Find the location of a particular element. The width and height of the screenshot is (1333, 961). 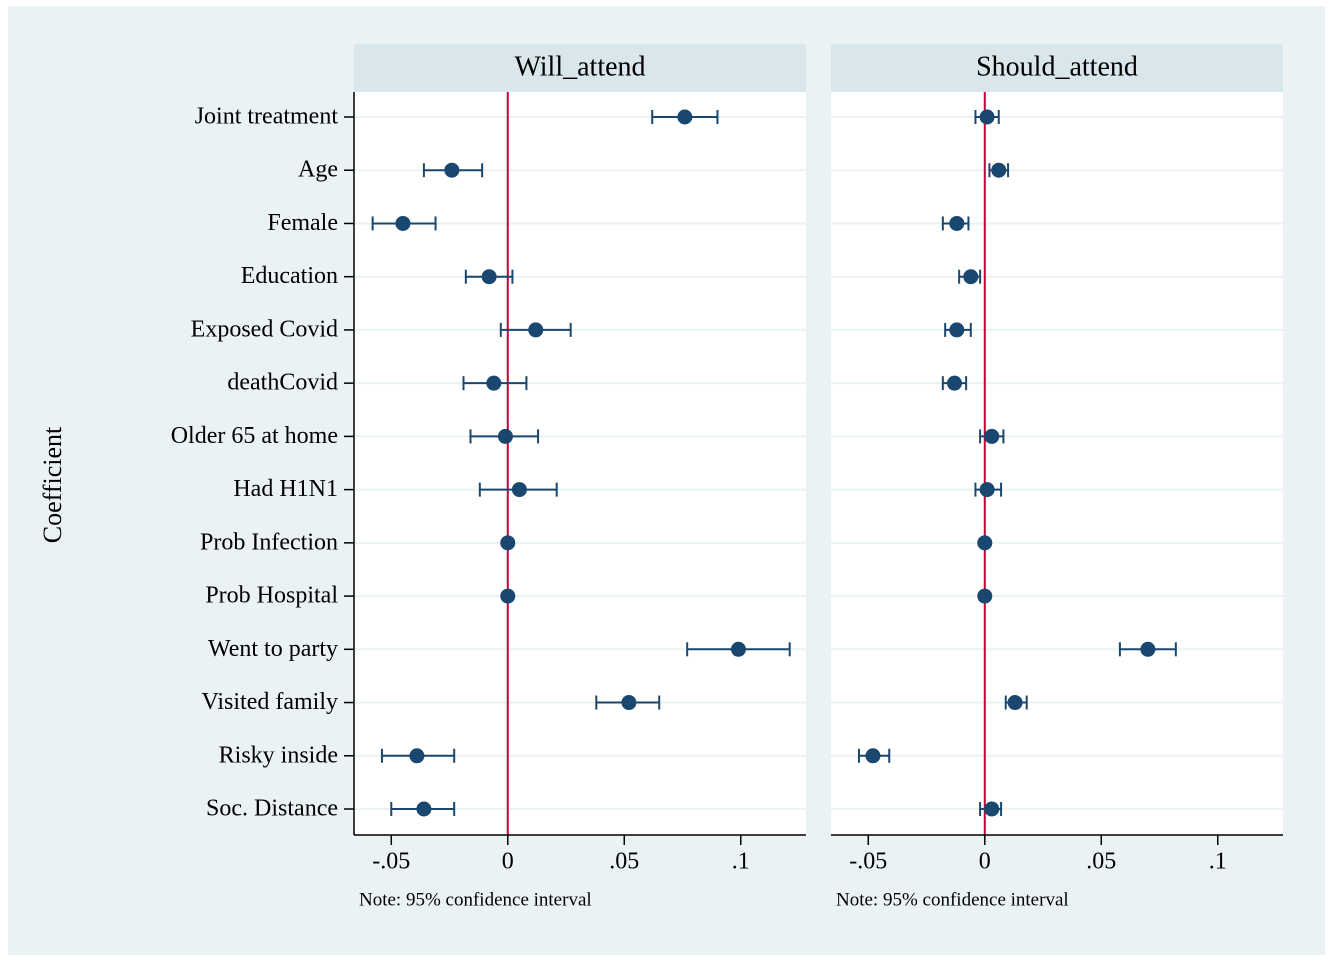

y-tick-label: Prob Hospital is located at coordinates (271, 596).